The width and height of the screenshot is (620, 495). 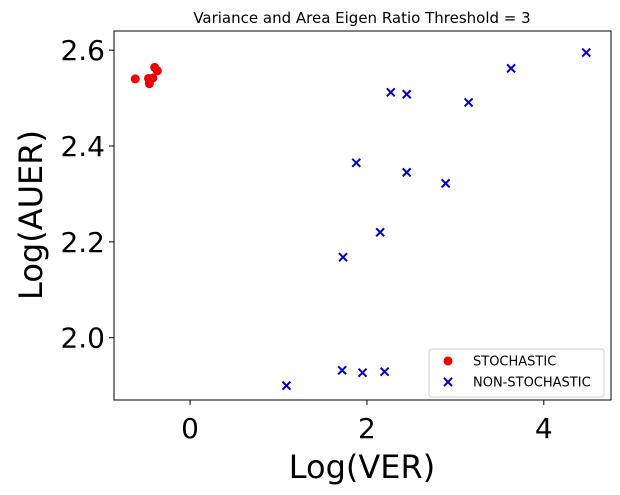 I want to click on legend: STOCHASTIC NON-STOCHASTIC, so click(x=516, y=373).